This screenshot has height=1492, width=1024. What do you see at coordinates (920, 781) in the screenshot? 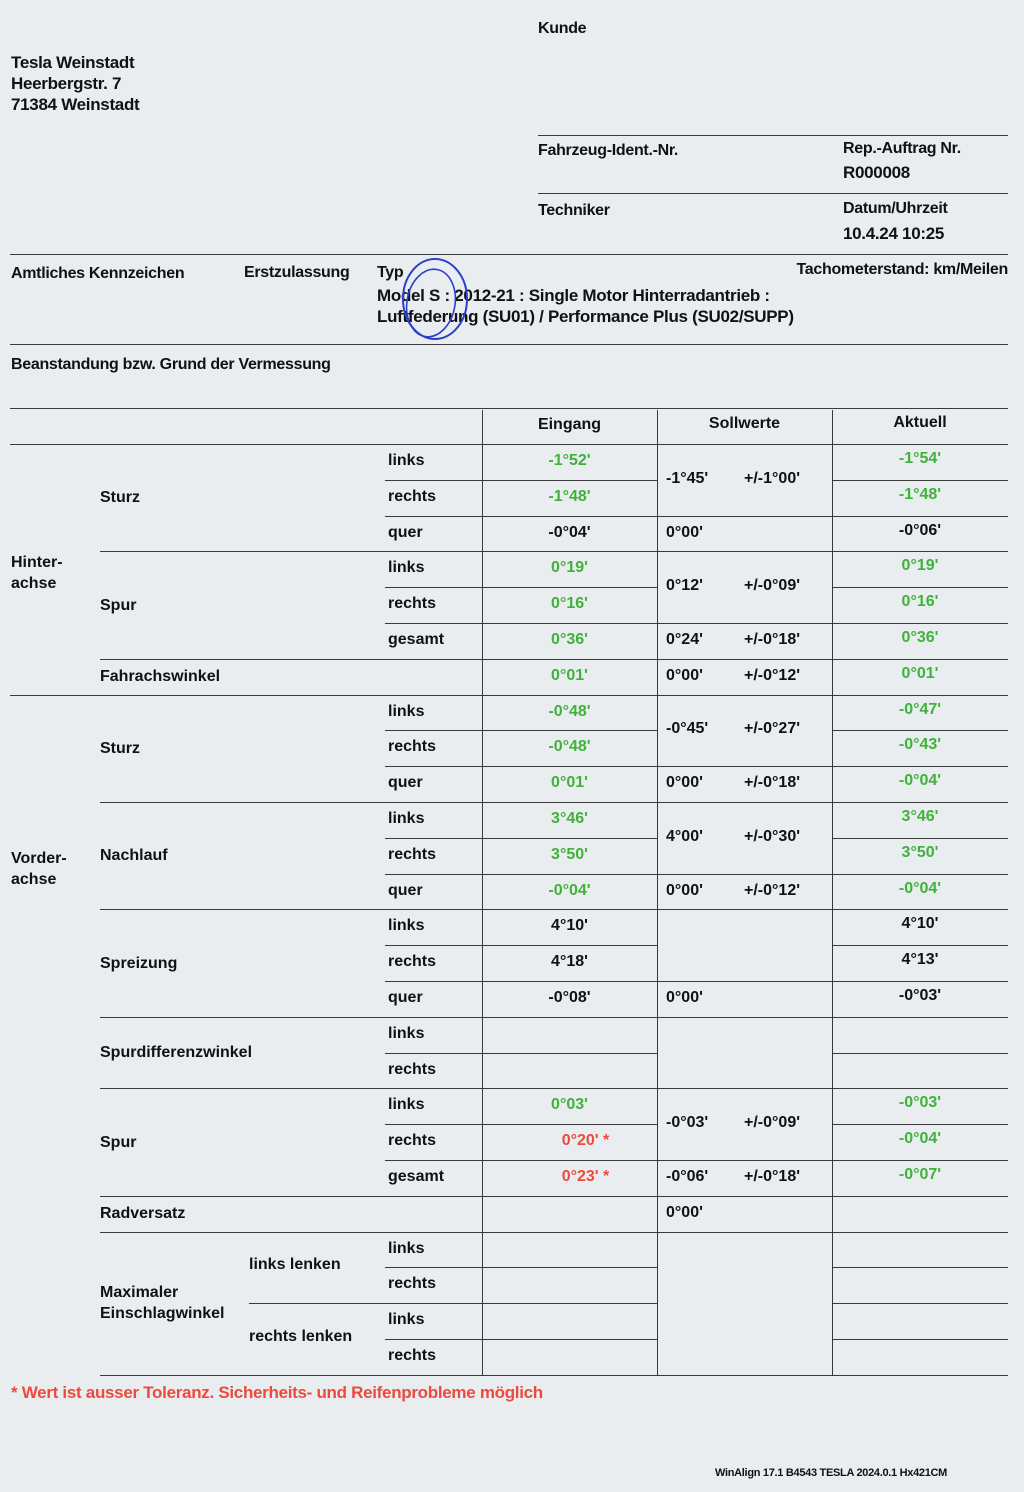
I see `aktuell-value: -0°04'` at bounding box center [920, 781].